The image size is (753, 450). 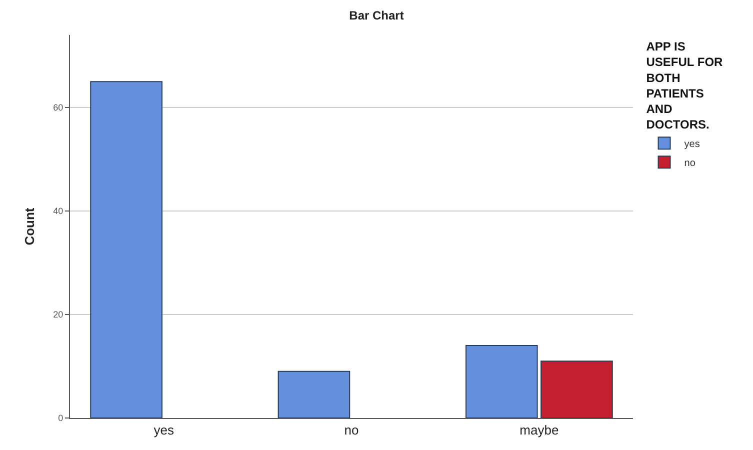 I want to click on legend-label: yes, so click(x=692, y=144).